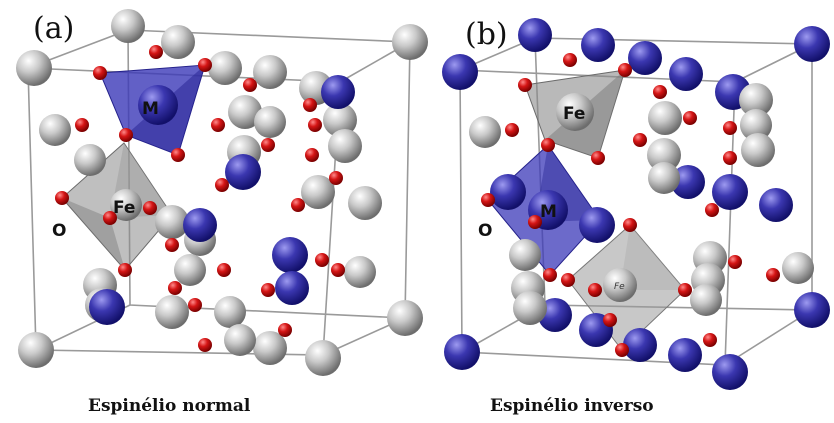 The height and width of the screenshot is (423, 834). What do you see at coordinates (124, 208) in the screenshot?
I see `panel-a-octa-label: Fe` at bounding box center [124, 208].